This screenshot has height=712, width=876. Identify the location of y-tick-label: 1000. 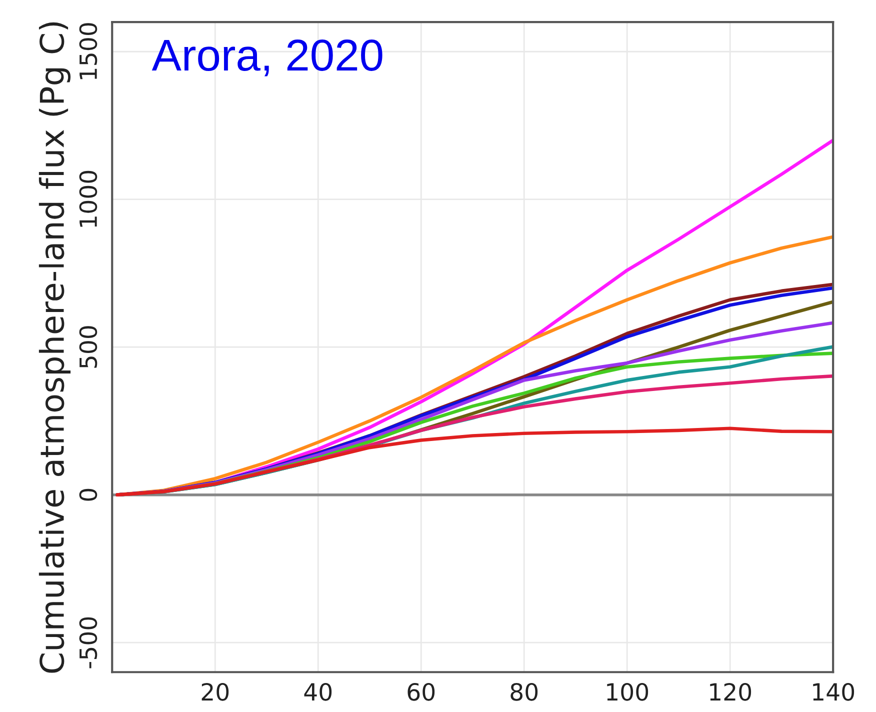
(88, 198).